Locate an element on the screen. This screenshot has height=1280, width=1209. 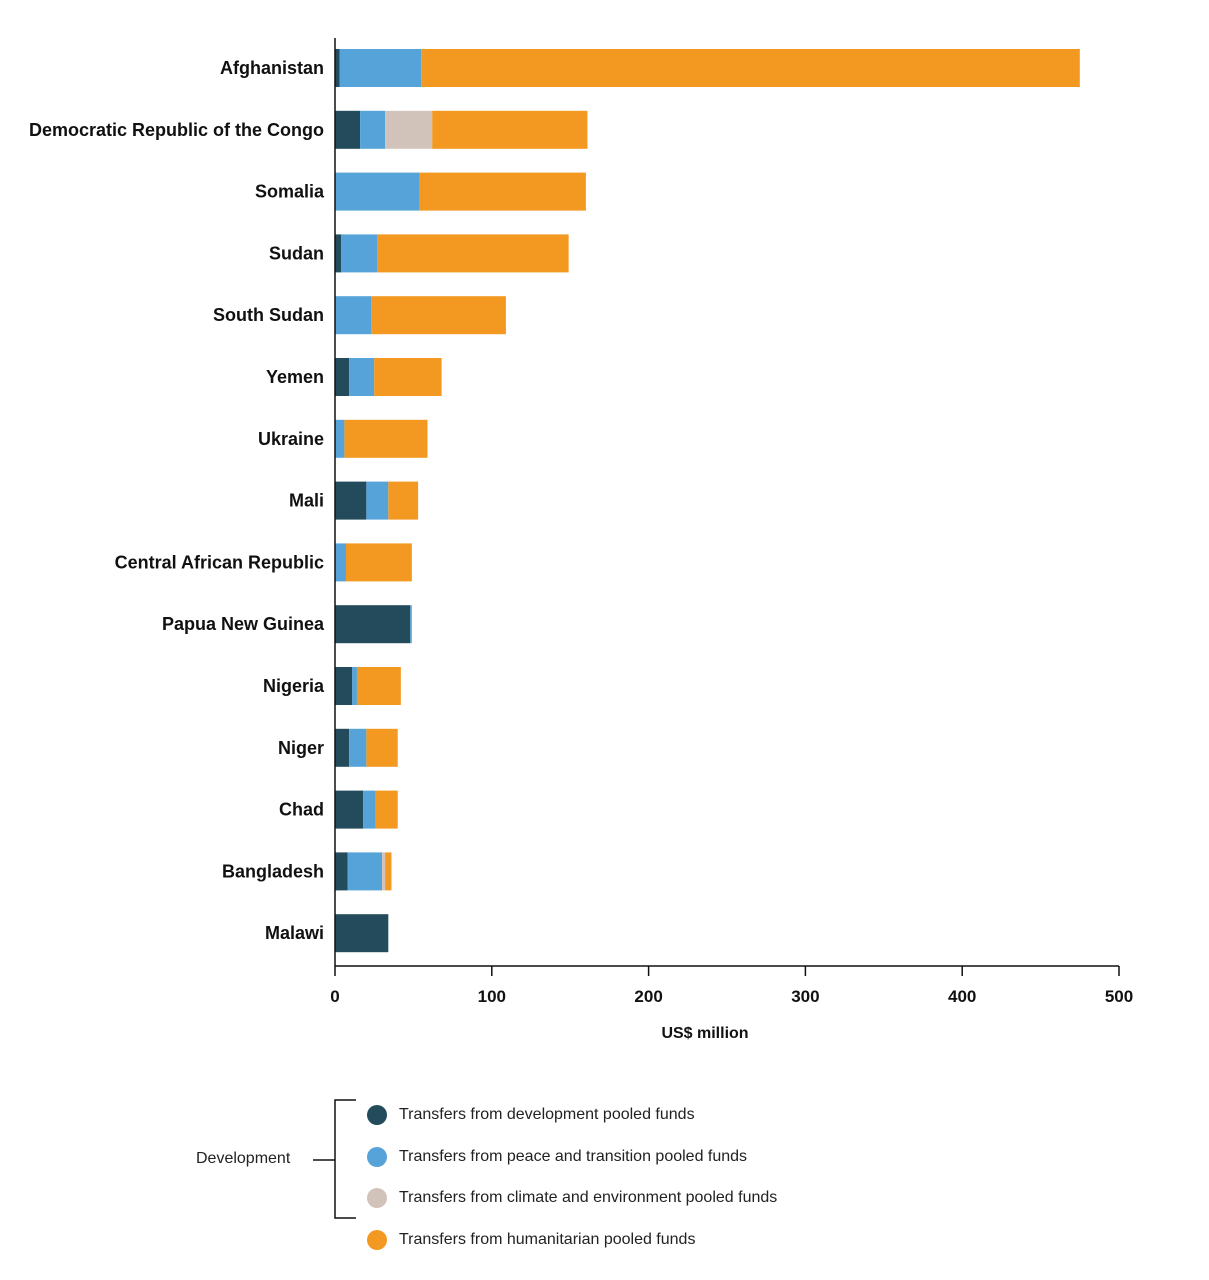
category-label: Mali is located at coordinates (306, 501).